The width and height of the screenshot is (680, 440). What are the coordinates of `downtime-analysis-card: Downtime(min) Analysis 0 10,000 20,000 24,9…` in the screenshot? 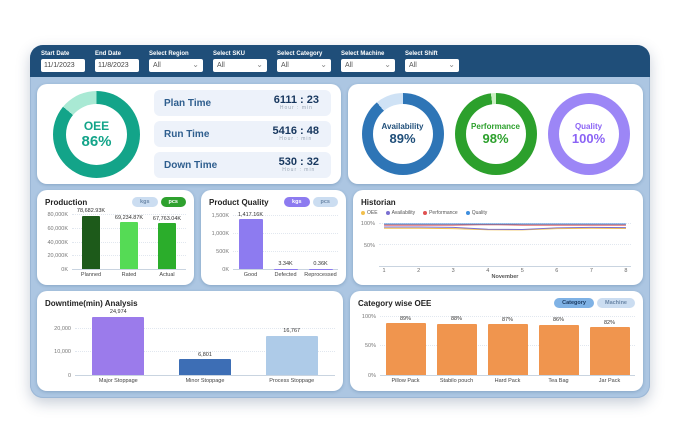 It's located at (190, 341).